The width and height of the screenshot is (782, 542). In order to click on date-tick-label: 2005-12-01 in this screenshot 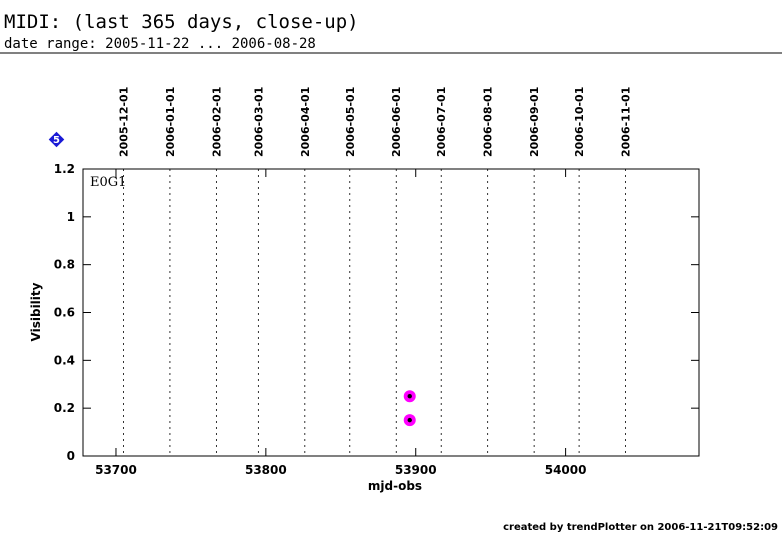, I will do `click(123, 122)`.